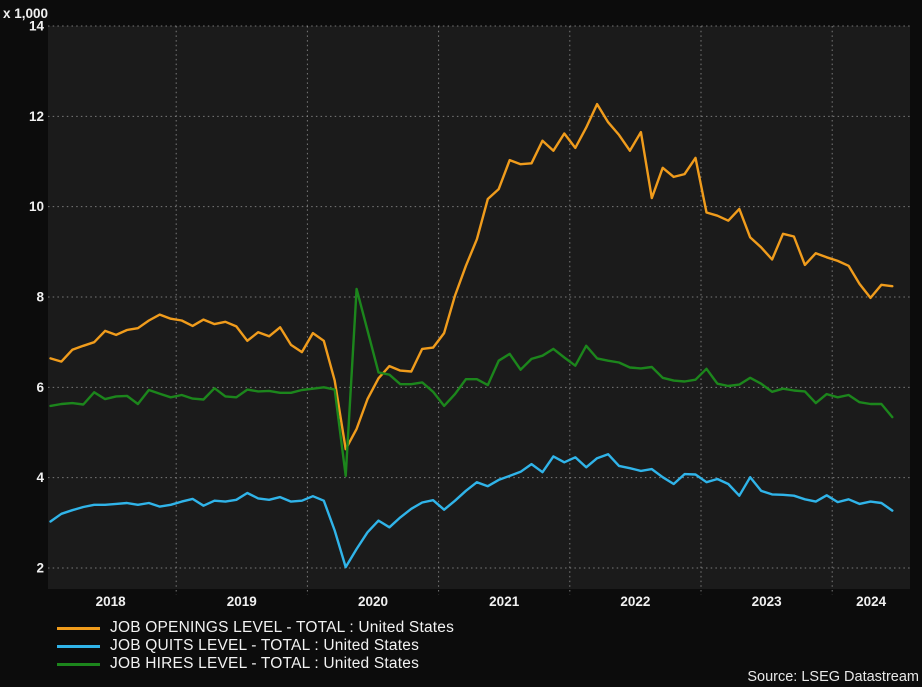  What do you see at coordinates (78, 628) in the screenshot?
I see `legend-swatch-orange` at bounding box center [78, 628].